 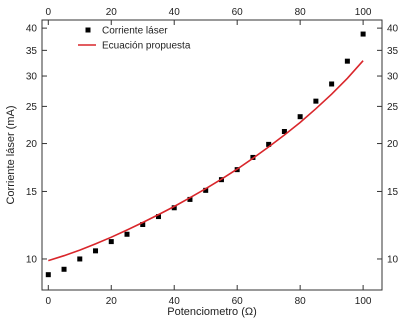 What do you see at coordinates (32, 51) in the screenshot?
I see `y-tick-label-left: 35` at bounding box center [32, 51].